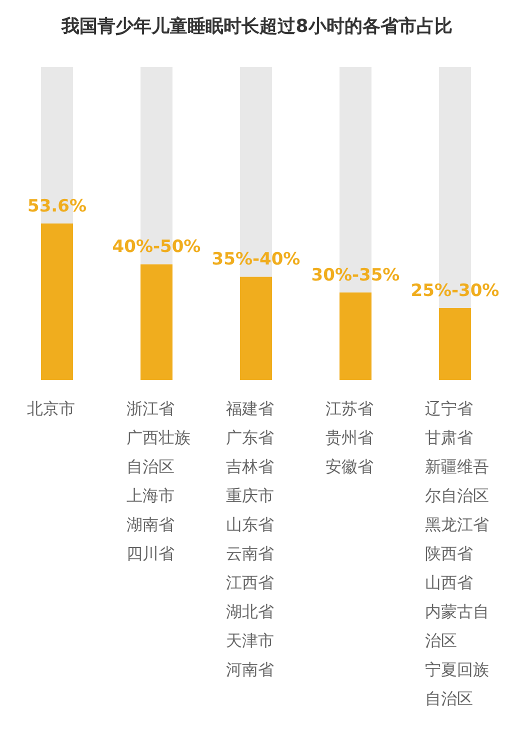 The width and height of the screenshot is (514, 731). I want to click on text: 安徽省, so click(350, 466).